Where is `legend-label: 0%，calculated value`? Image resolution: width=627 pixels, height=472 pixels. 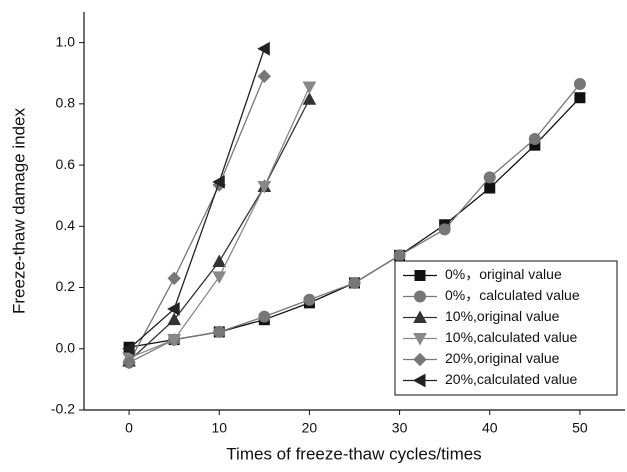
legend-label: 0%，calculated value is located at coordinates (512, 295).